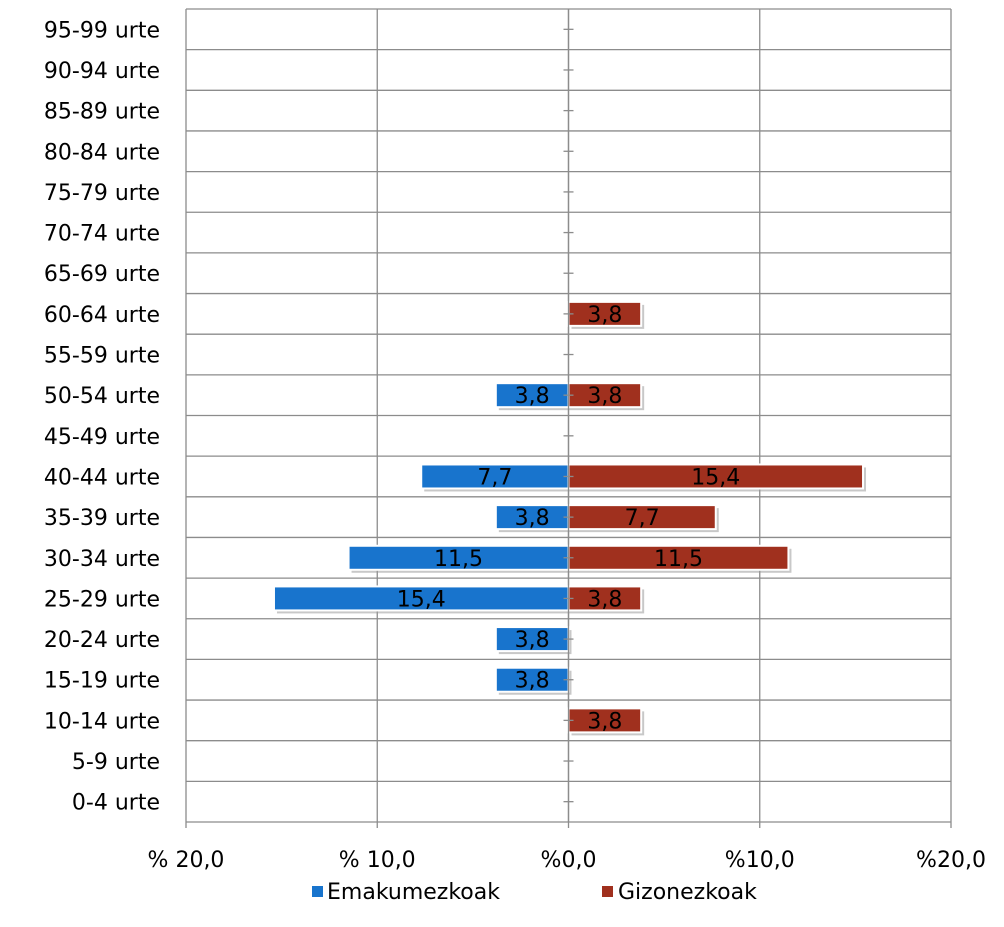  I want to click on bar-emakumezkoak: 11,5, so click(459, 558).